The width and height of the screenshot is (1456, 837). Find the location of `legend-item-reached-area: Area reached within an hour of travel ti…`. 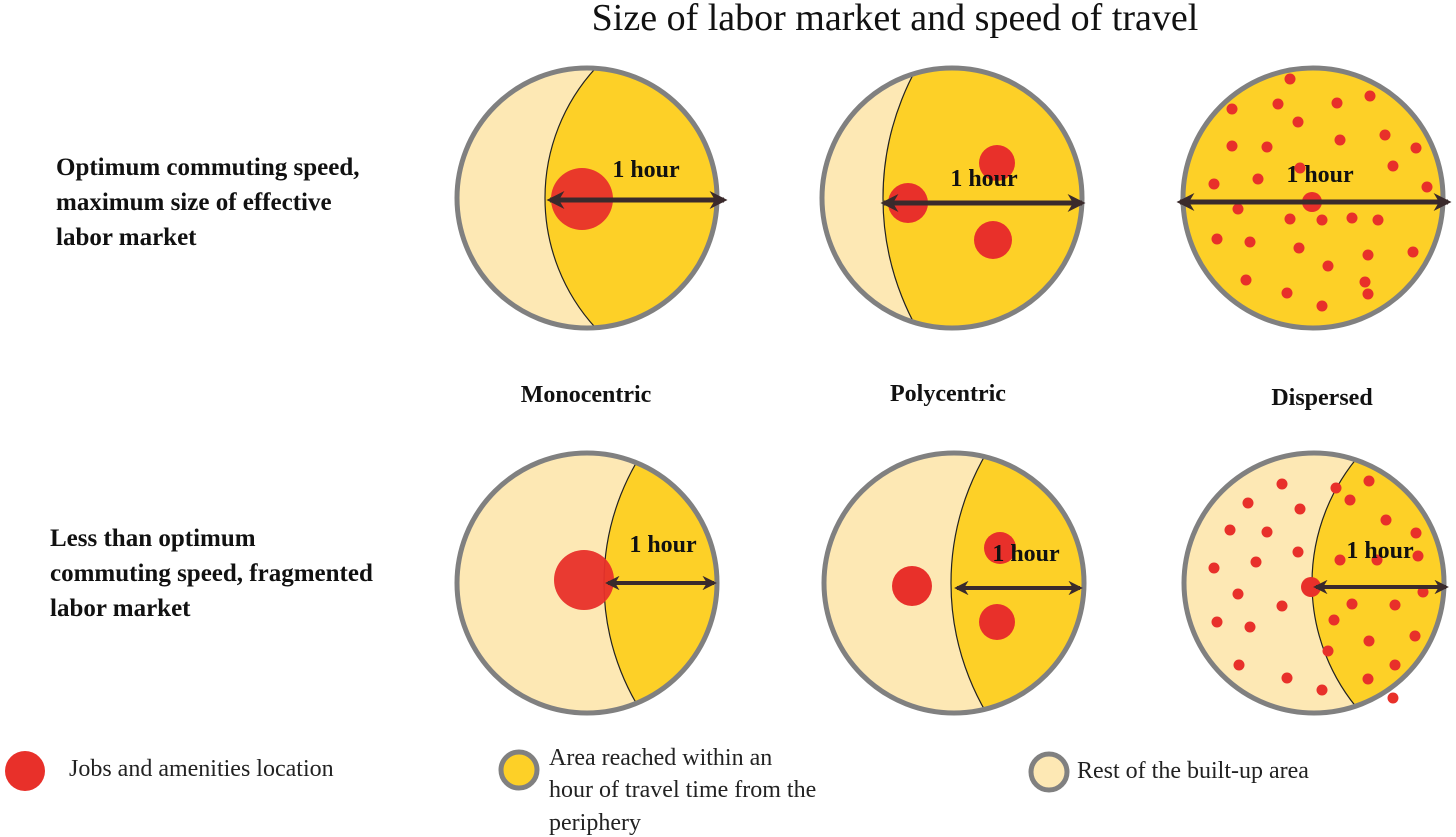

legend-item-reached-area: Area reached within an hour of travel ti… is located at coordinates (660, 790).